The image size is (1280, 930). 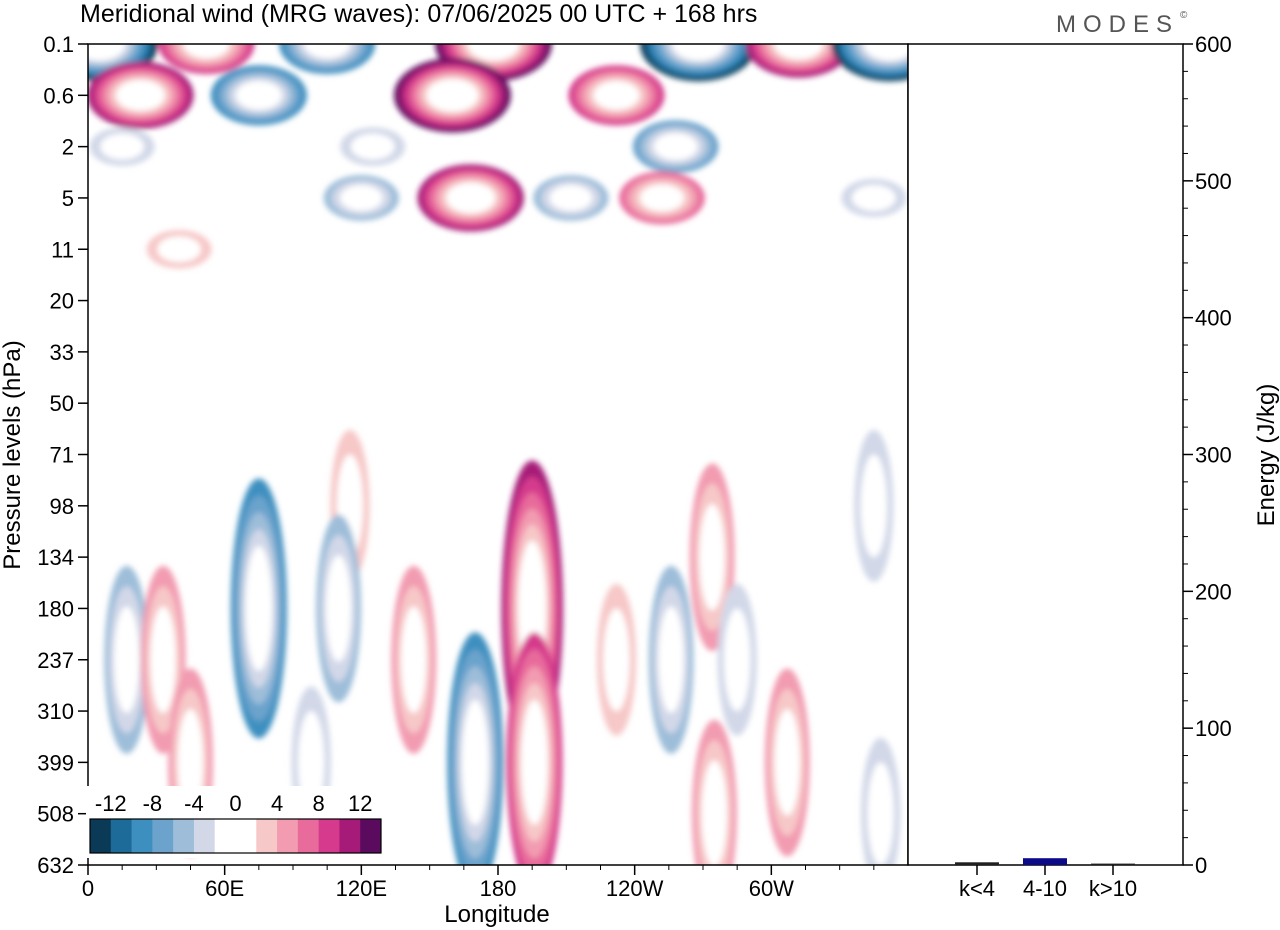 I want to click on x-tick-label: 60E, so click(x=224, y=888).